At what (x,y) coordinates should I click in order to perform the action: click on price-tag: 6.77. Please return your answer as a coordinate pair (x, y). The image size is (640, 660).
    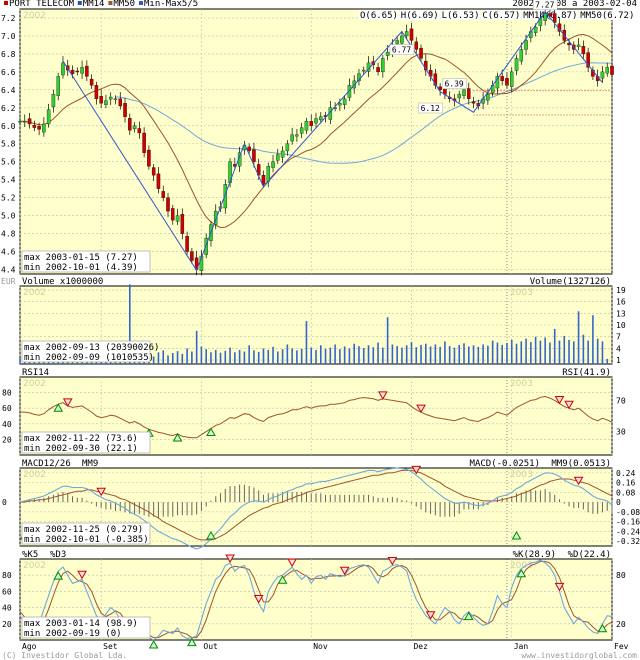
    Looking at the image, I should click on (401, 50).